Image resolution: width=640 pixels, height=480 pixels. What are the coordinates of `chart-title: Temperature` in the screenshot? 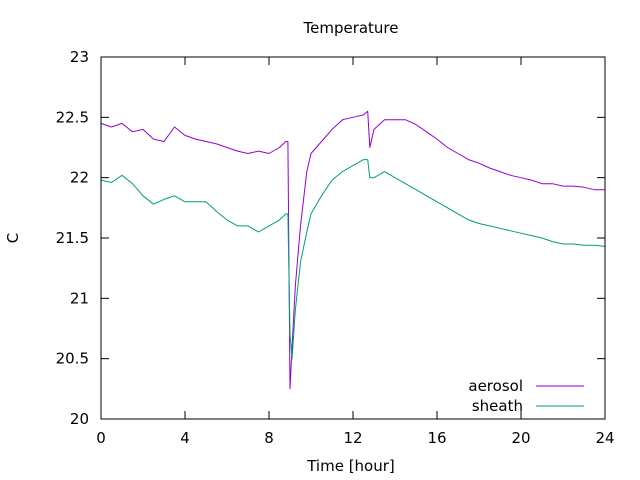 It's located at (350, 28).